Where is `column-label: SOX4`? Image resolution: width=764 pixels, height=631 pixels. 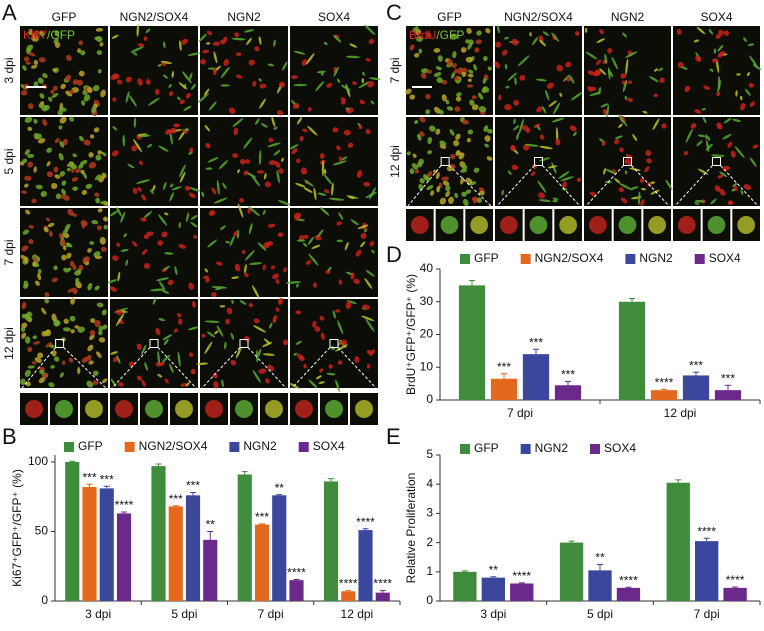 column-label: SOX4 is located at coordinates (716, 17).